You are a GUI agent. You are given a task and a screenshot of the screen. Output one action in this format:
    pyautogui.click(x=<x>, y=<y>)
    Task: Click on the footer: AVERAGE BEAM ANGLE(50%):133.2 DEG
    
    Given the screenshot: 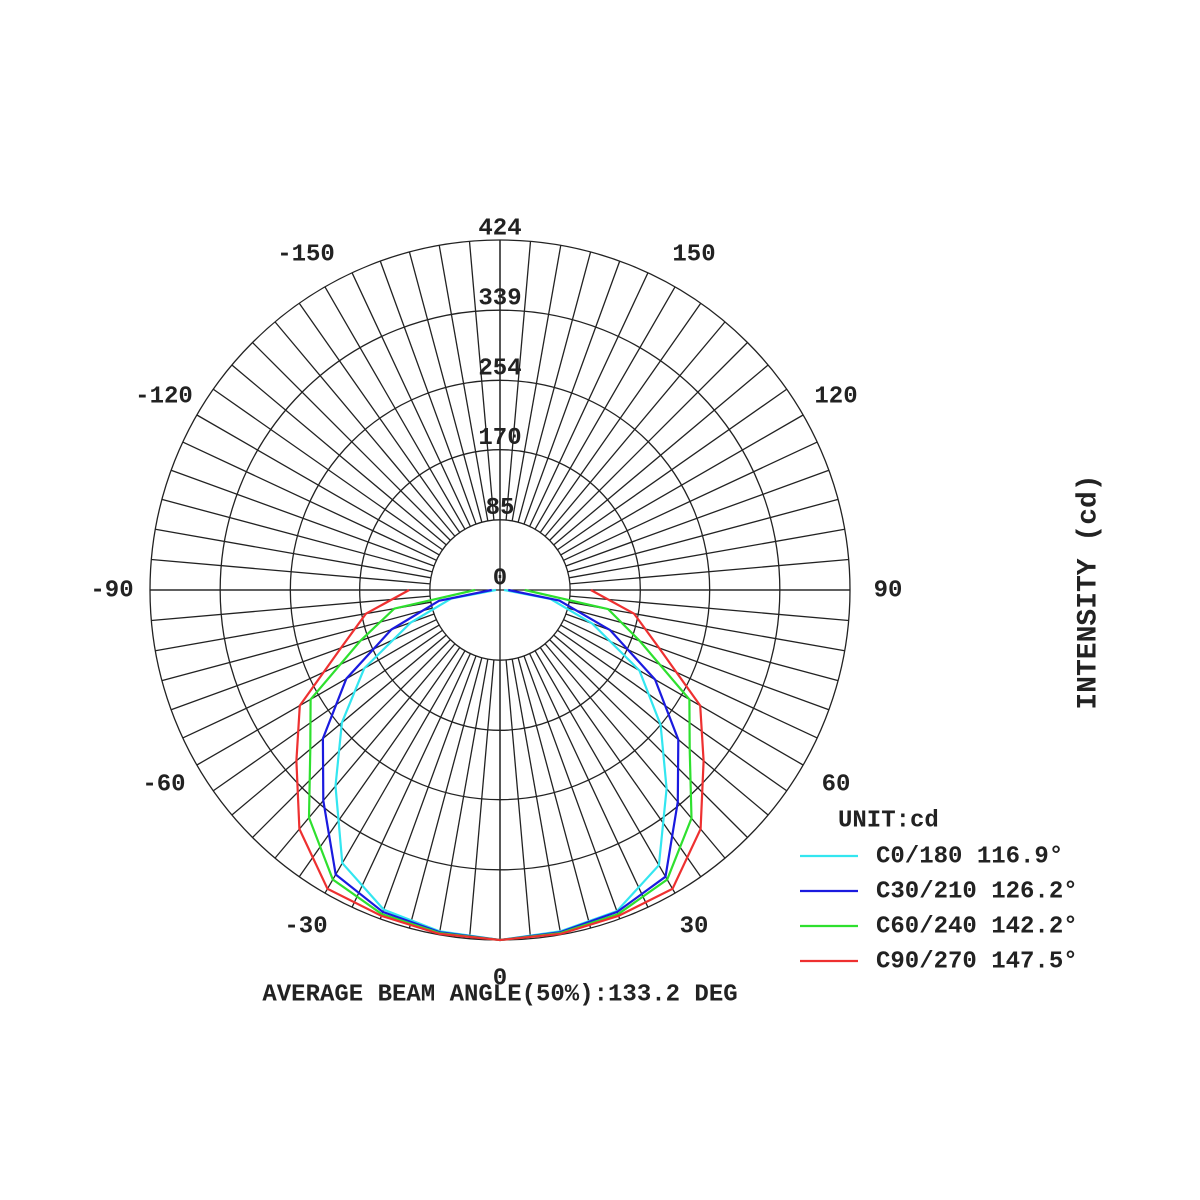 What is the action you would take?
    pyautogui.click(x=499, y=994)
    